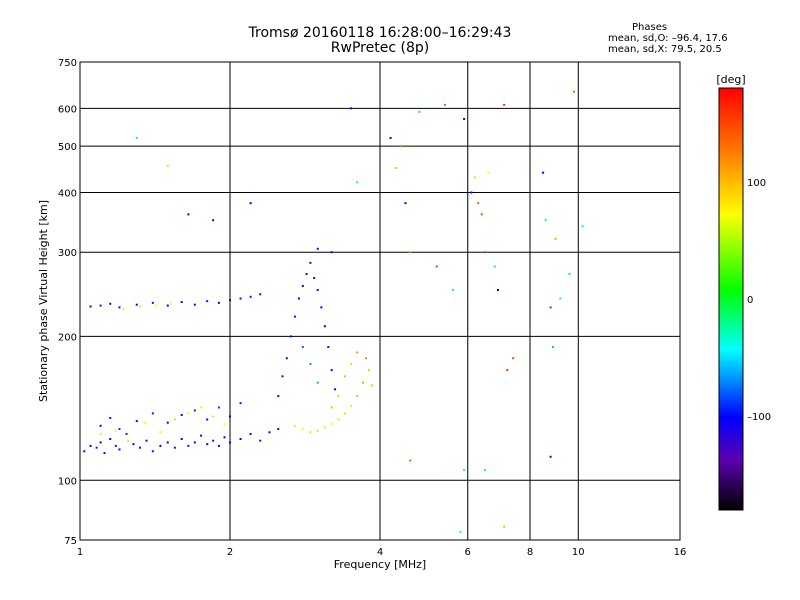  I want to click on x-tick-labels: 1 2 4 6 8 10 16, so click(382, 552).